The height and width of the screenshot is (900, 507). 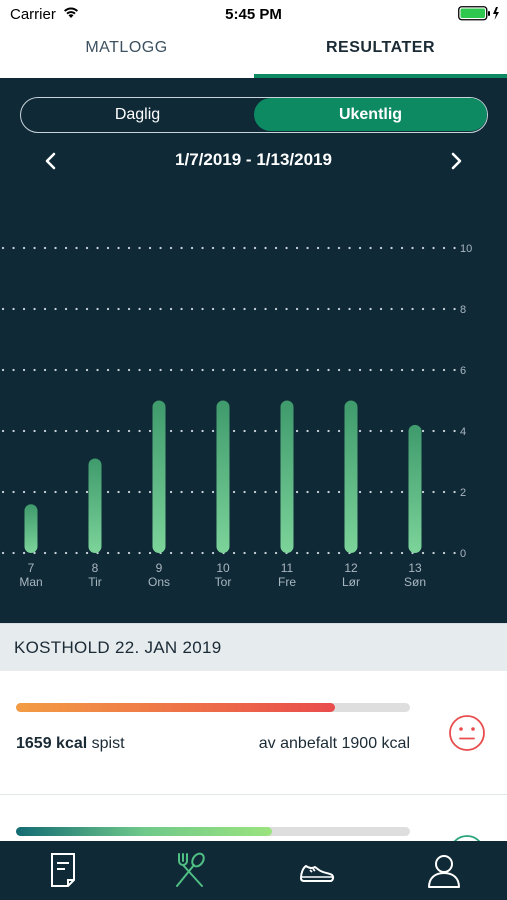 What do you see at coordinates (287, 582) in the screenshot?
I see `x-day-label: Fre` at bounding box center [287, 582].